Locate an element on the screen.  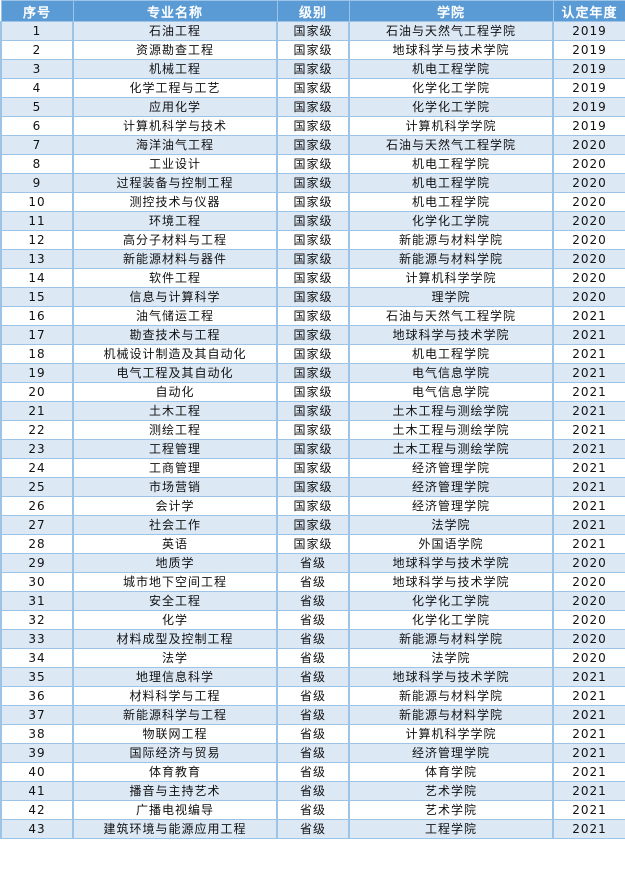
table-row: 9 过程装备与控制工程 国家级 机电工程学院 2020 is located at coordinates (312, 183).